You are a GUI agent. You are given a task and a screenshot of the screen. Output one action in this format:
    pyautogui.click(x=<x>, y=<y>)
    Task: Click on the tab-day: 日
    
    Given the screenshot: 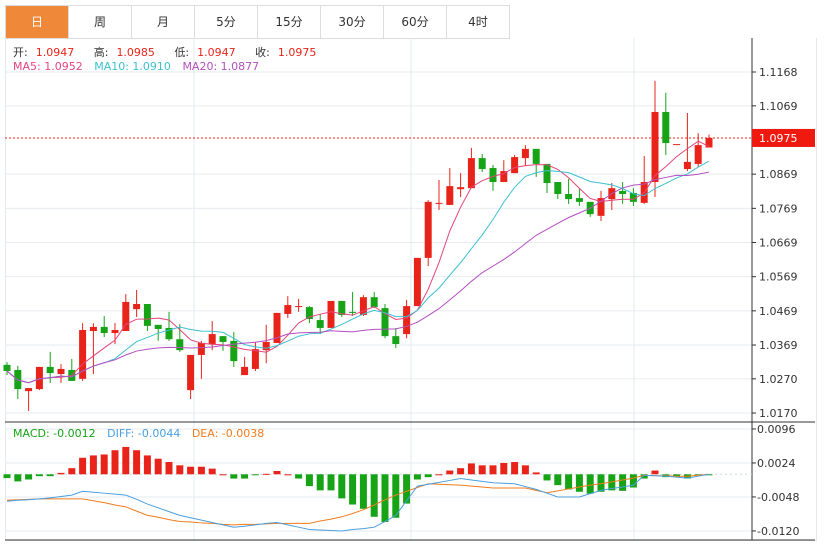 What is the action you would take?
    pyautogui.click(x=37, y=22)
    